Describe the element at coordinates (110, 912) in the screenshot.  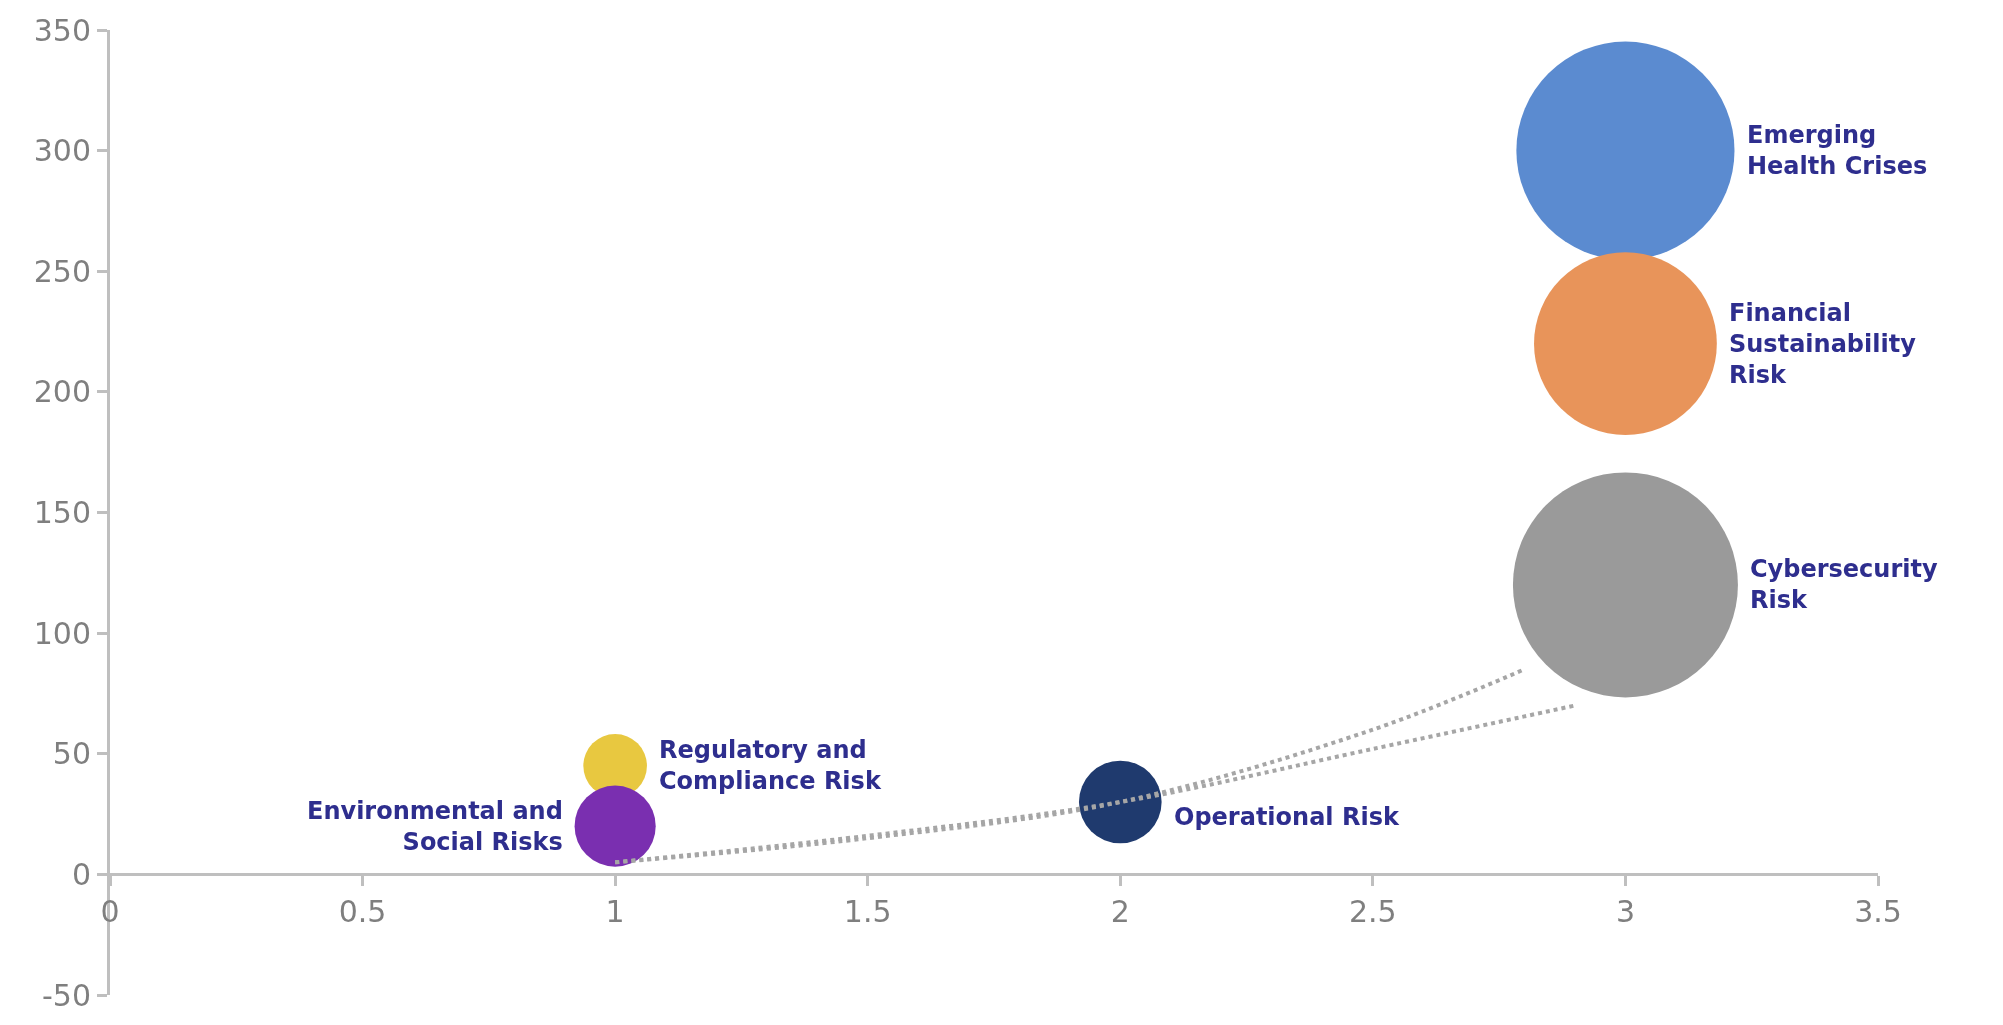
I see `x-tick-label: 0` at that location.